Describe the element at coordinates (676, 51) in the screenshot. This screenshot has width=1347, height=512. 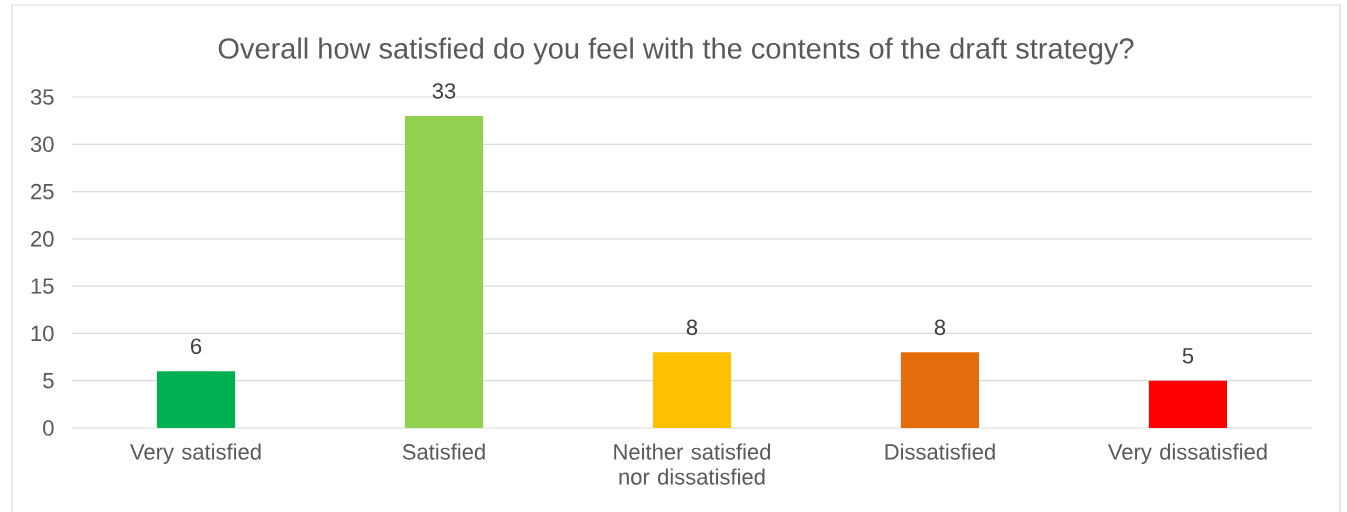
I see `chart-title: Overall how satisfied do you feel with the contents of the draft strategy?` at that location.